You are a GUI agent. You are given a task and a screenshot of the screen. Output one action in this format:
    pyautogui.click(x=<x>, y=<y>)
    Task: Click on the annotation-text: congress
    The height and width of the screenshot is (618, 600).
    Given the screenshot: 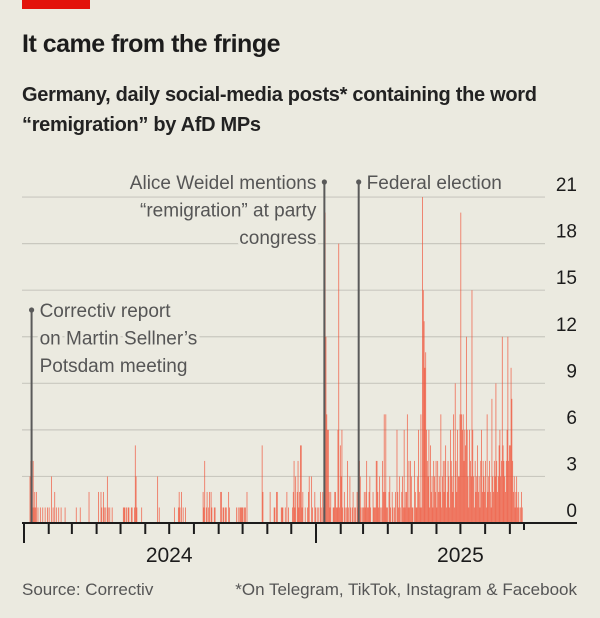 What is the action you would take?
    pyautogui.click(x=277, y=238)
    